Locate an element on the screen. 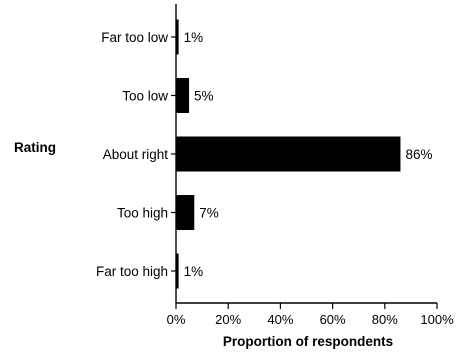 The width and height of the screenshot is (463, 356). x-axis-title: Proportion of respondents is located at coordinates (308, 341).